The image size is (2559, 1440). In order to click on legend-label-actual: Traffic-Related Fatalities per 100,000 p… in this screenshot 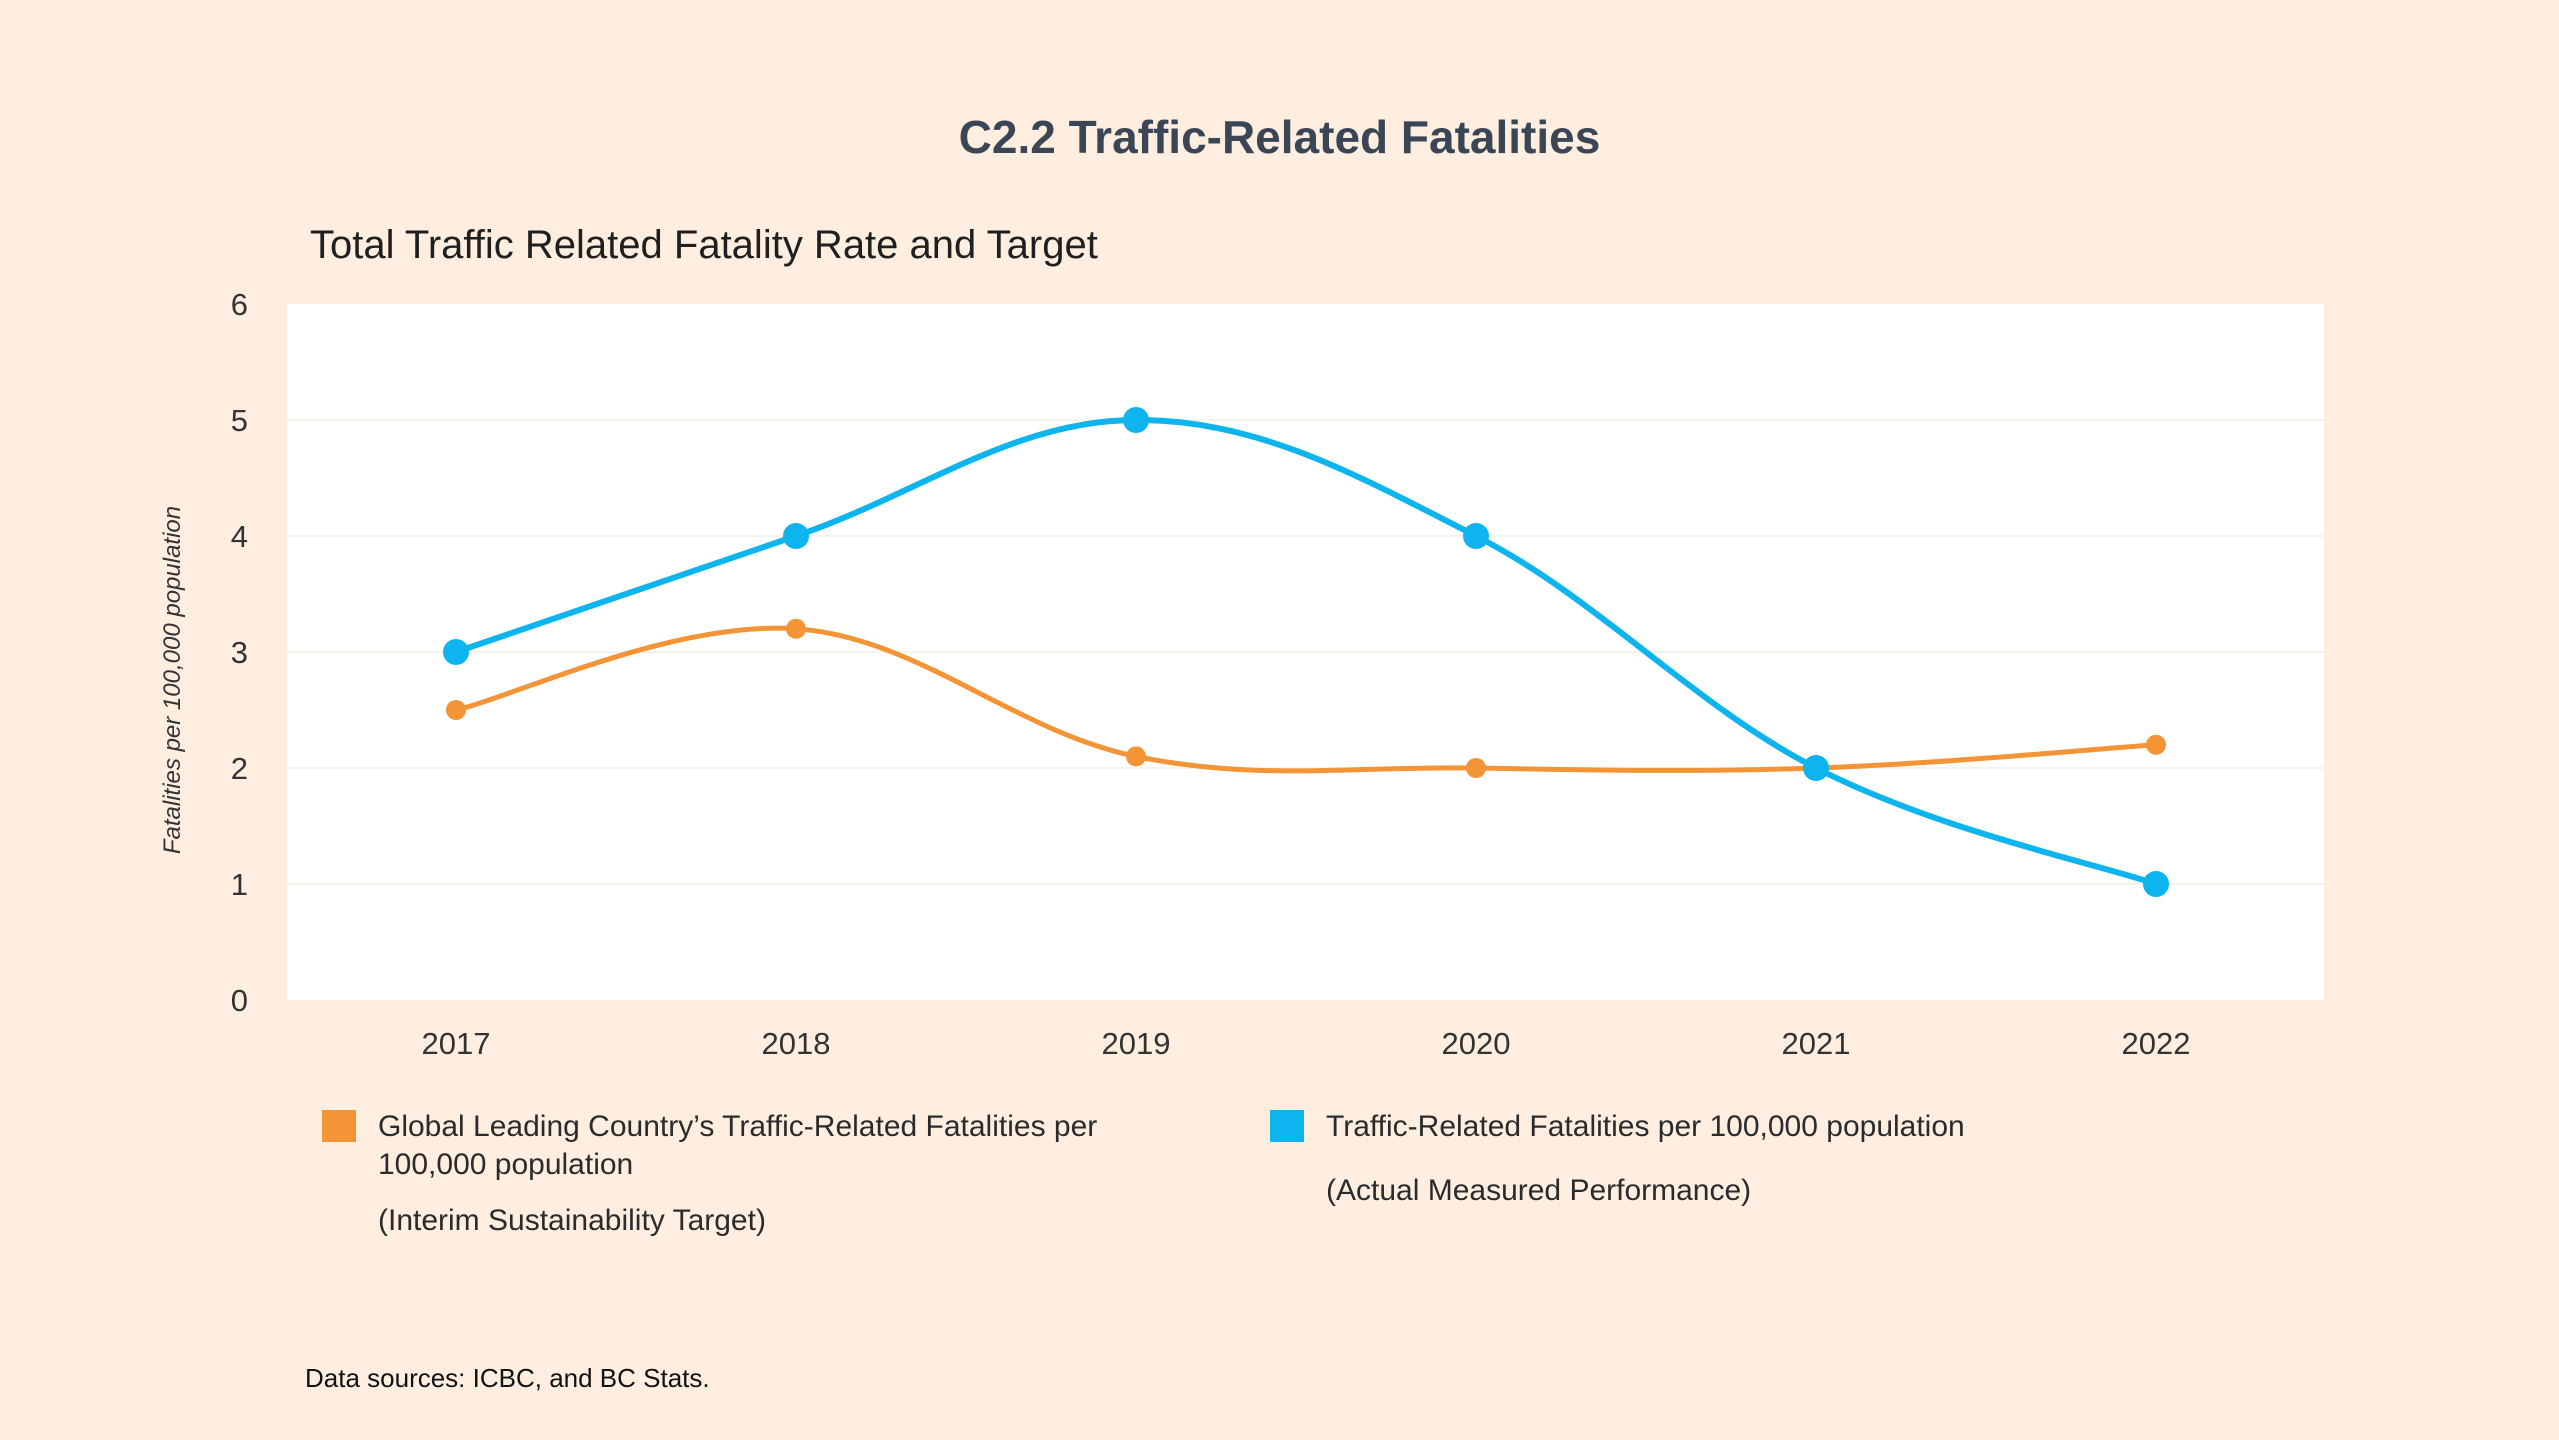, I will do `click(1645, 1159)`.